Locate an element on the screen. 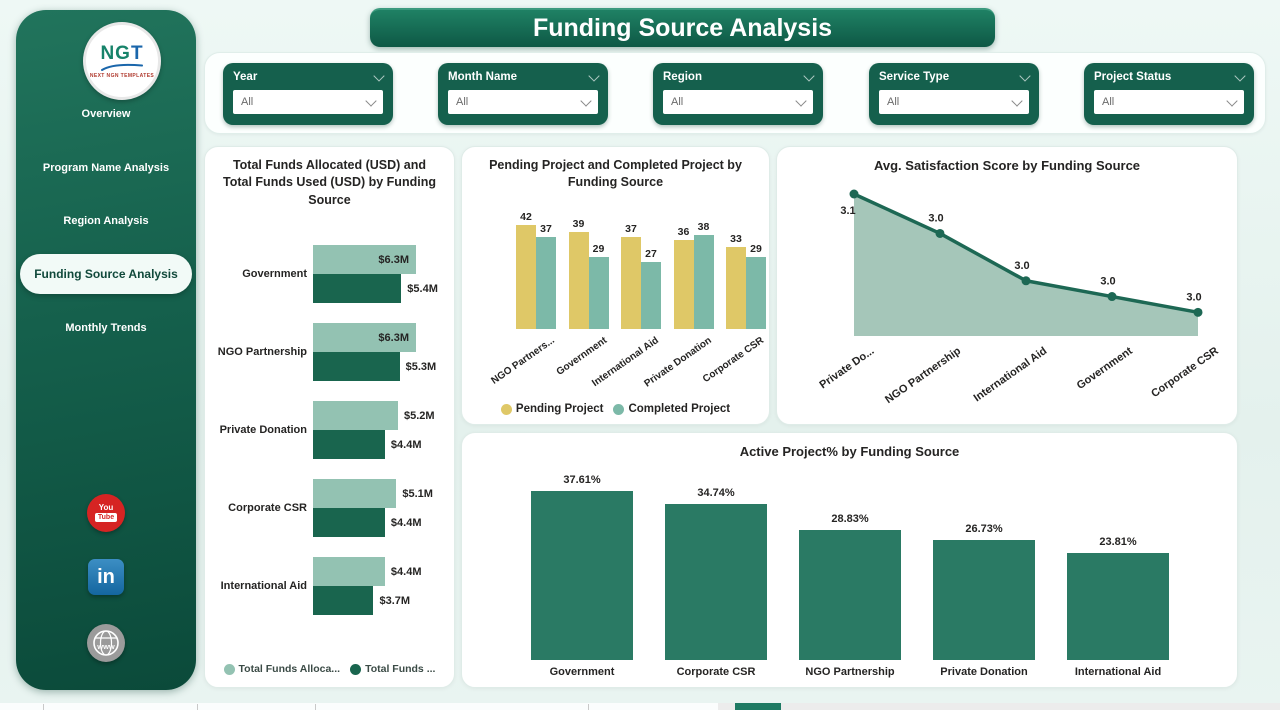 The height and width of the screenshot is (710, 1280). page-tab-strip is located at coordinates (640, 706).